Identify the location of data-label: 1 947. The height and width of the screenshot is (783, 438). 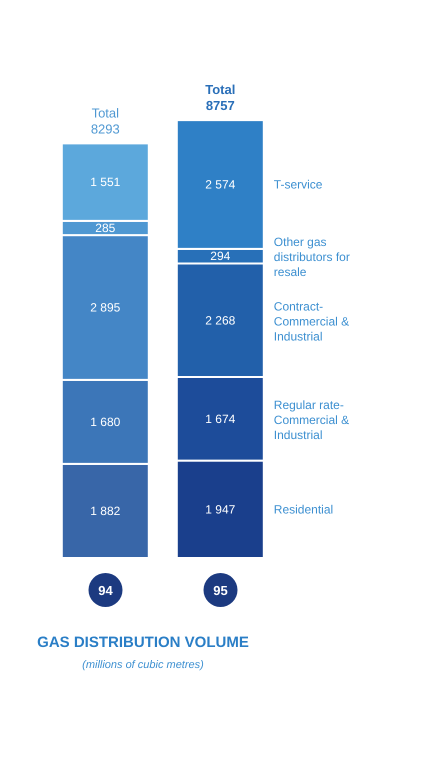
(220, 509).